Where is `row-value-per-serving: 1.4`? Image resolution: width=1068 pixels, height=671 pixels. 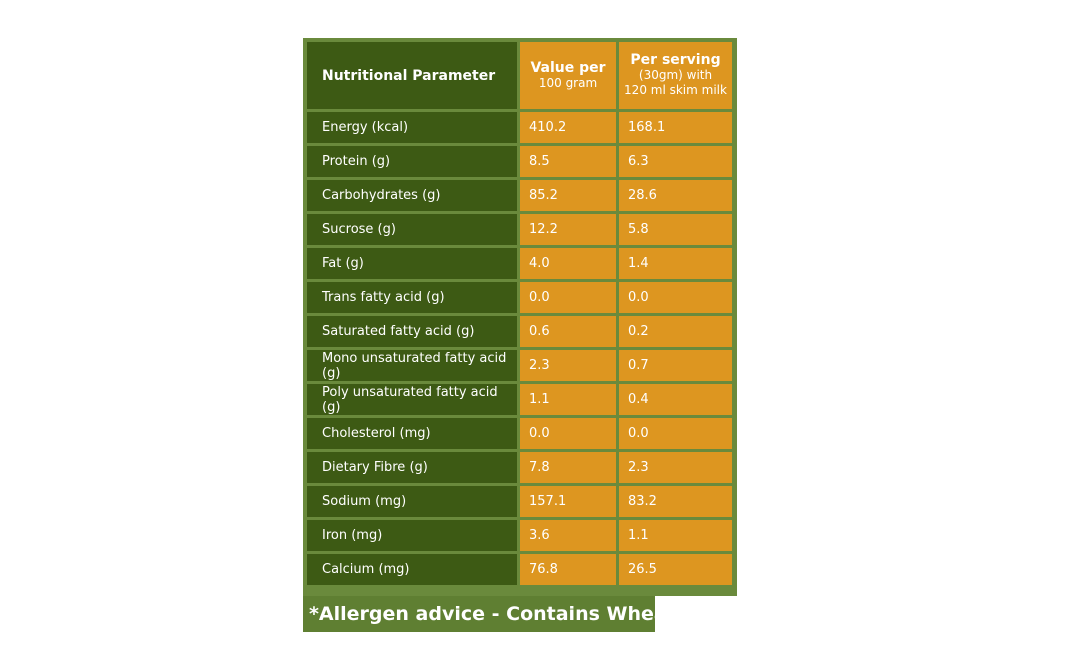 row-value-per-serving: 1.4 is located at coordinates (675, 263).